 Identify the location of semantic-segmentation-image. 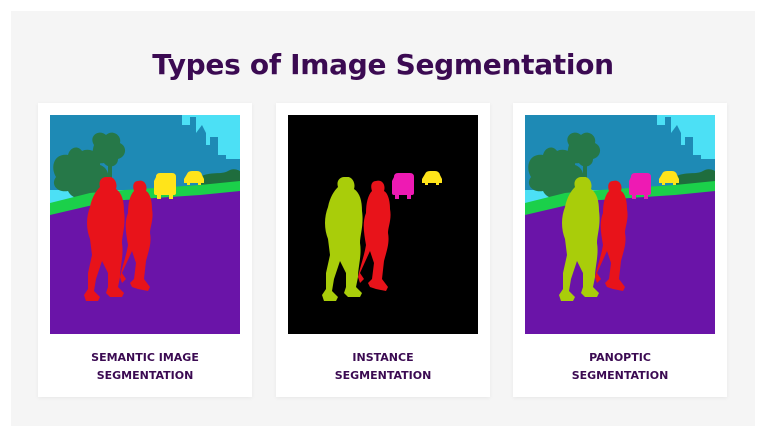
(145, 224).